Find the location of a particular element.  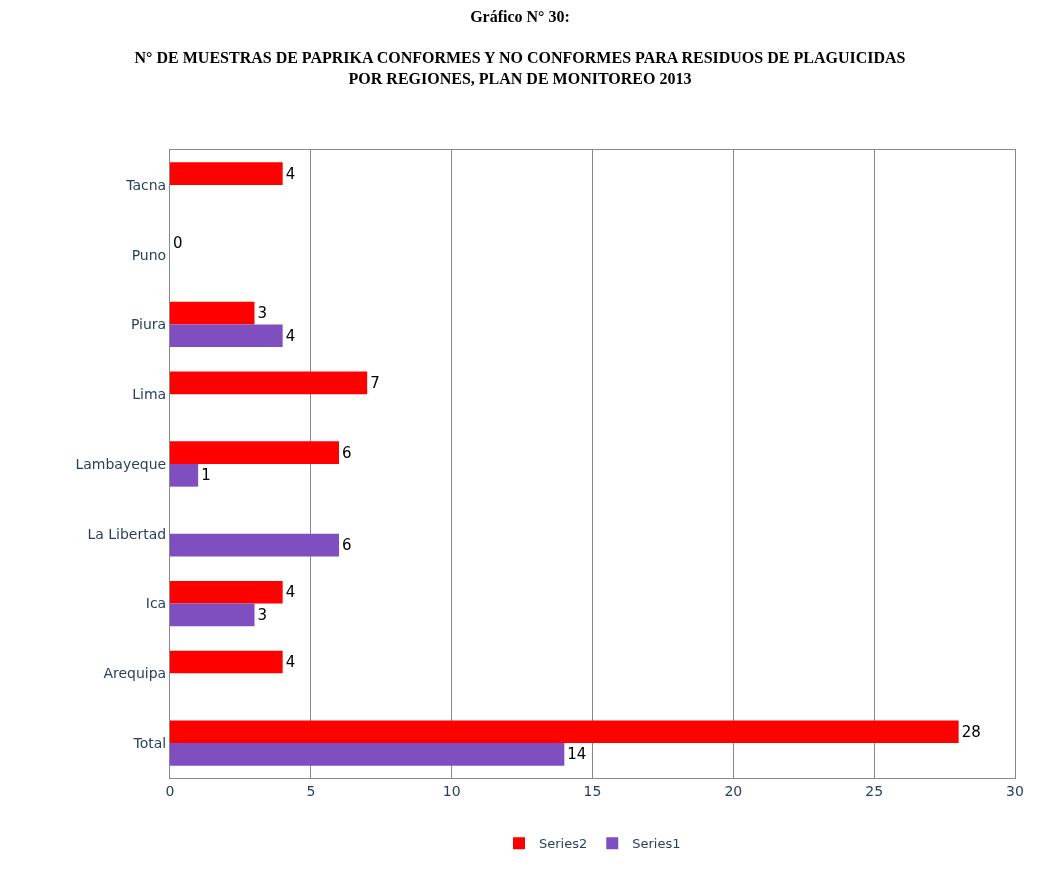

y-tick-label: Arequipa is located at coordinates (135, 673).